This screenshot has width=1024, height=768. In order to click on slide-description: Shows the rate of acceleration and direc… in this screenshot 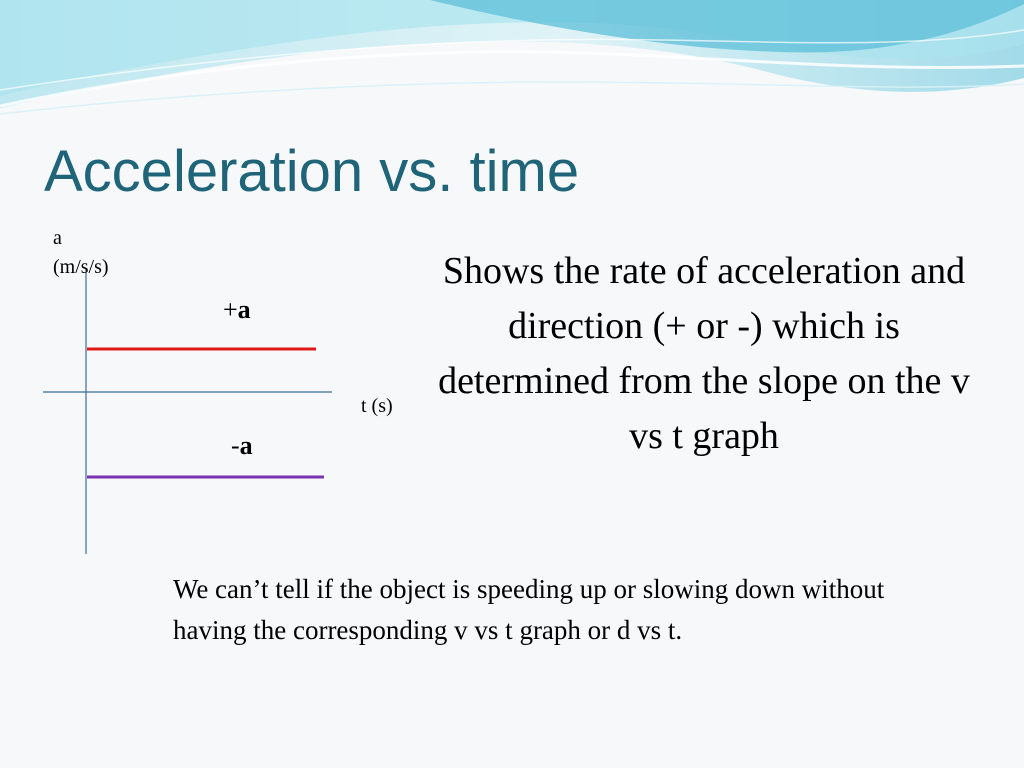, I will do `click(704, 353)`.